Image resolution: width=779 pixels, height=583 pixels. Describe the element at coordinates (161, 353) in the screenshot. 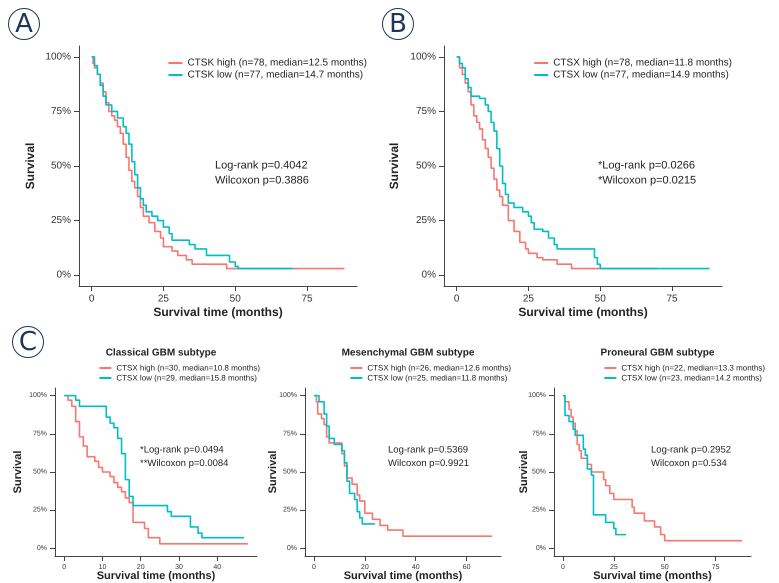

I see `chart-title: Classical GBM subtype` at that location.